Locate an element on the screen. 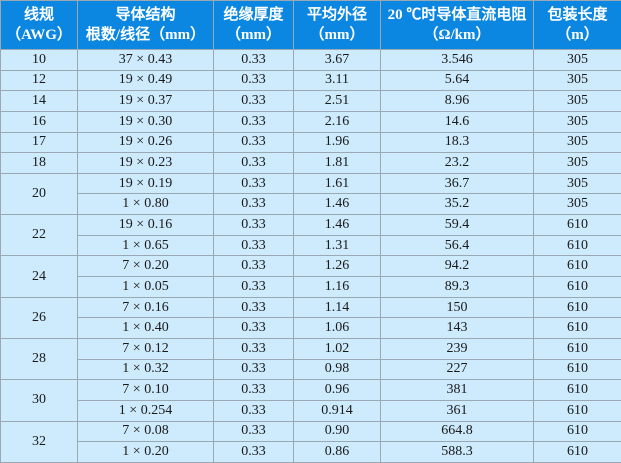 Image resolution: width=621 pixels, height=463 pixels. cell-average-outer-diameter: 1.26 is located at coordinates (337, 266).